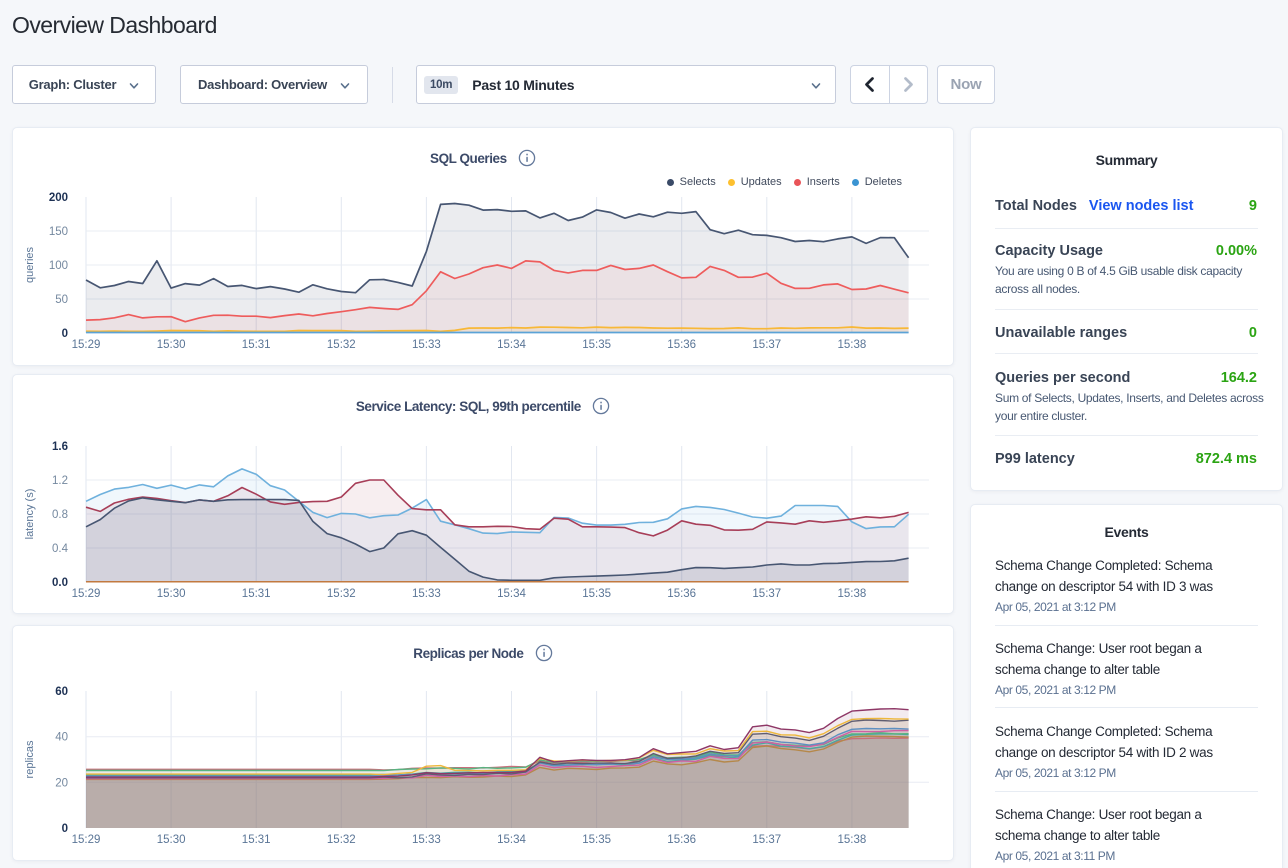 The width and height of the screenshot is (1288, 868). What do you see at coordinates (60, 481) in the screenshot?
I see `svg-text: 1.2` at bounding box center [60, 481].